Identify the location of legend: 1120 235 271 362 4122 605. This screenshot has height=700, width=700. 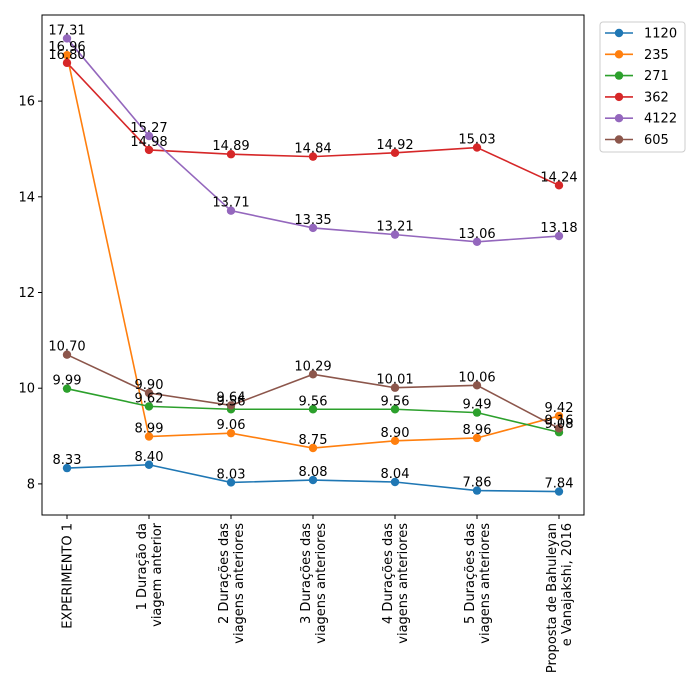
(642, 87).